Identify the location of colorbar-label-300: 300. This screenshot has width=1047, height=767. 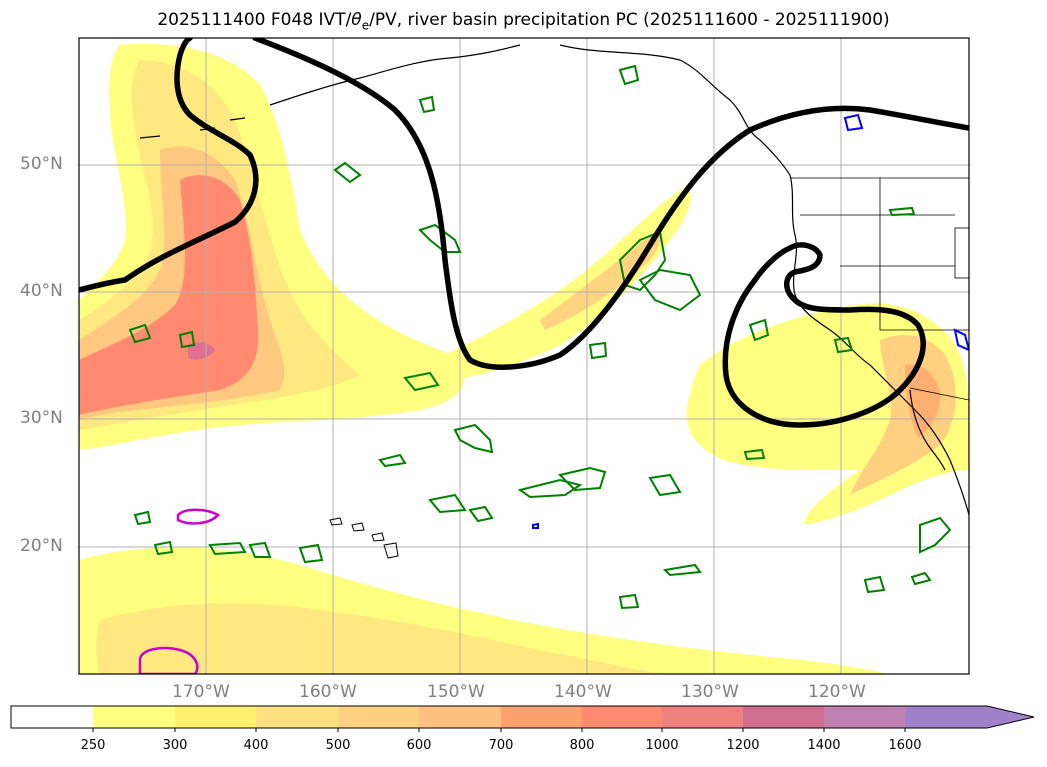
(175, 745).